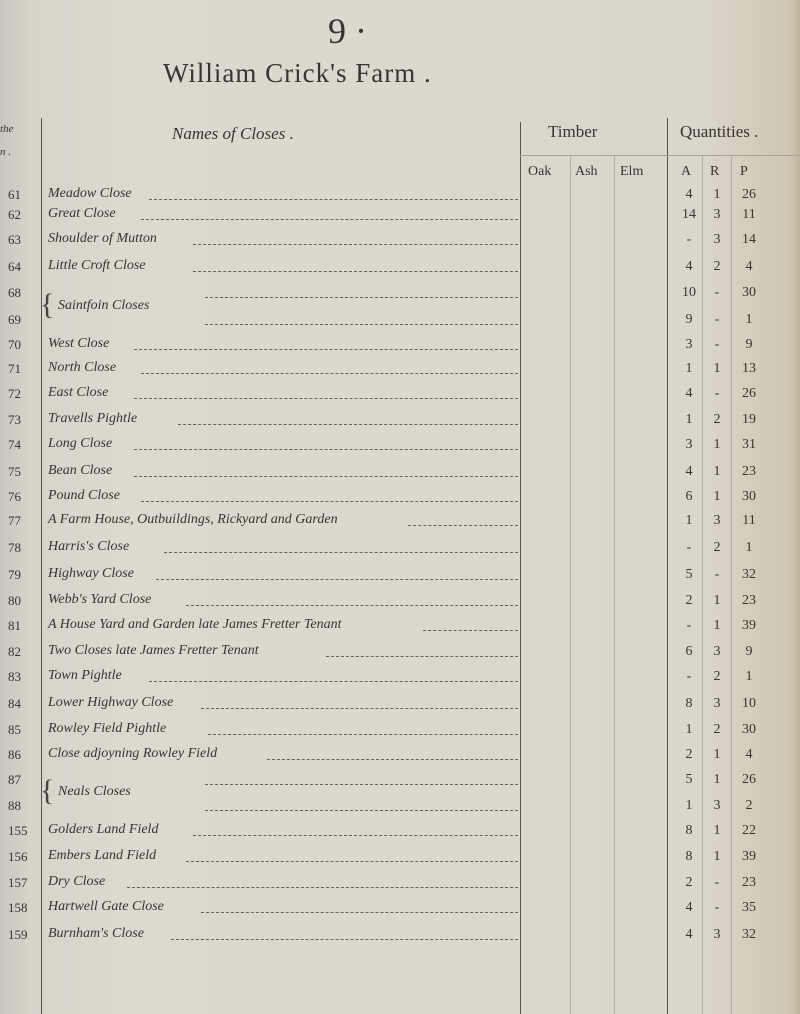 The image size is (800, 1014). Describe the element at coordinates (90, 193) in the screenshot. I see `close-name: Meadow Close` at that location.